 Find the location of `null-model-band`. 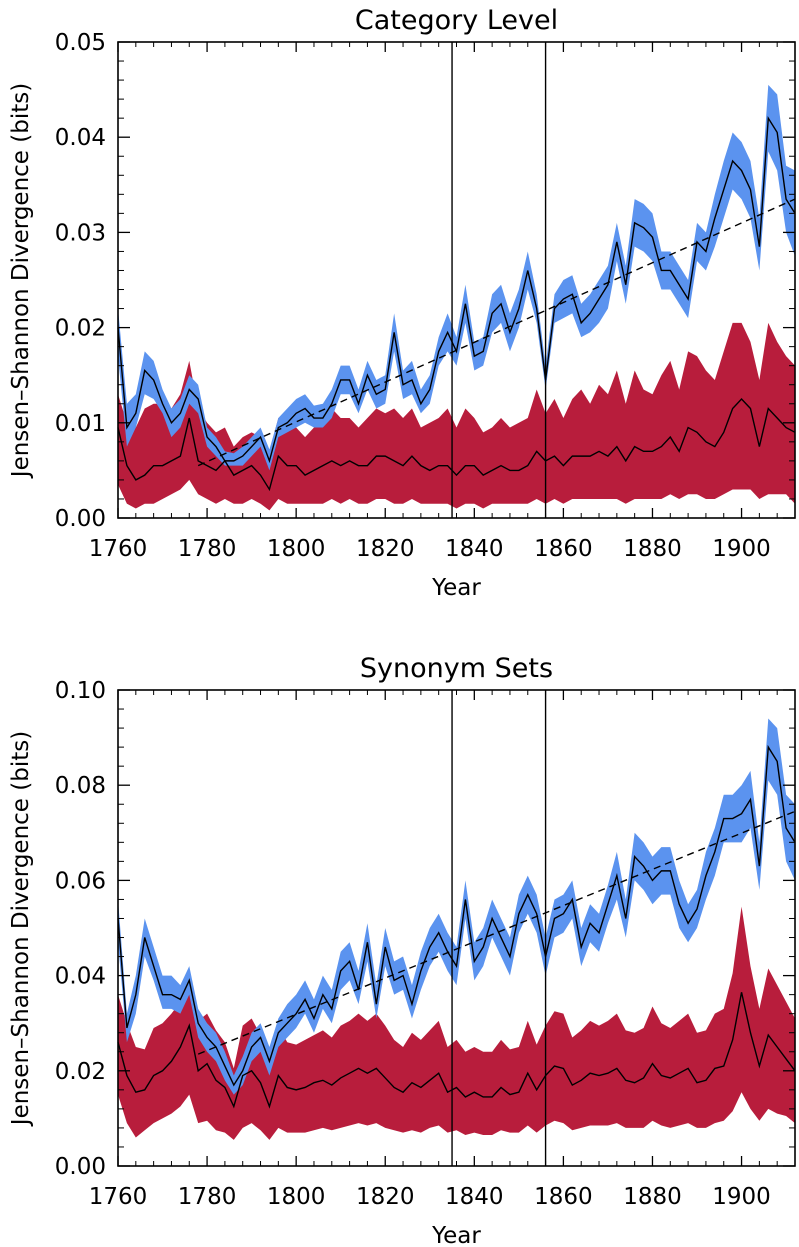

null-model-band is located at coordinates (456, 416).